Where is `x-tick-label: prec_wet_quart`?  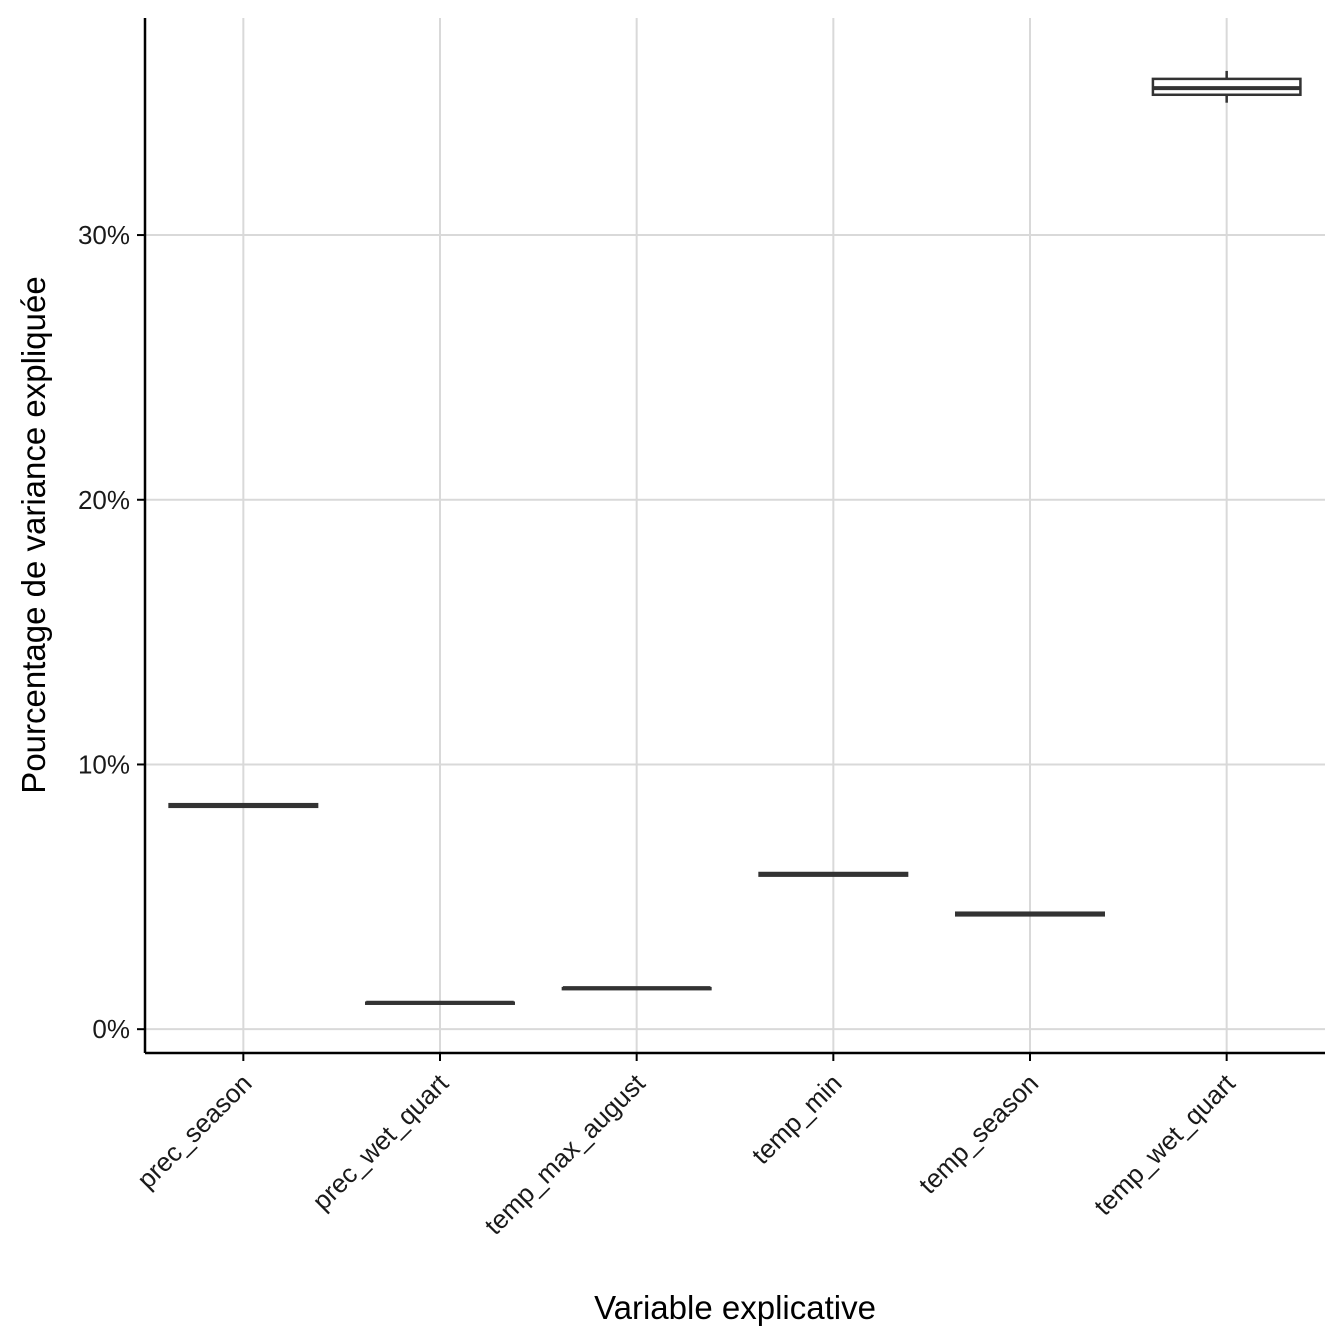 x-tick-label: prec_wet_quart is located at coordinates (380, 1141).